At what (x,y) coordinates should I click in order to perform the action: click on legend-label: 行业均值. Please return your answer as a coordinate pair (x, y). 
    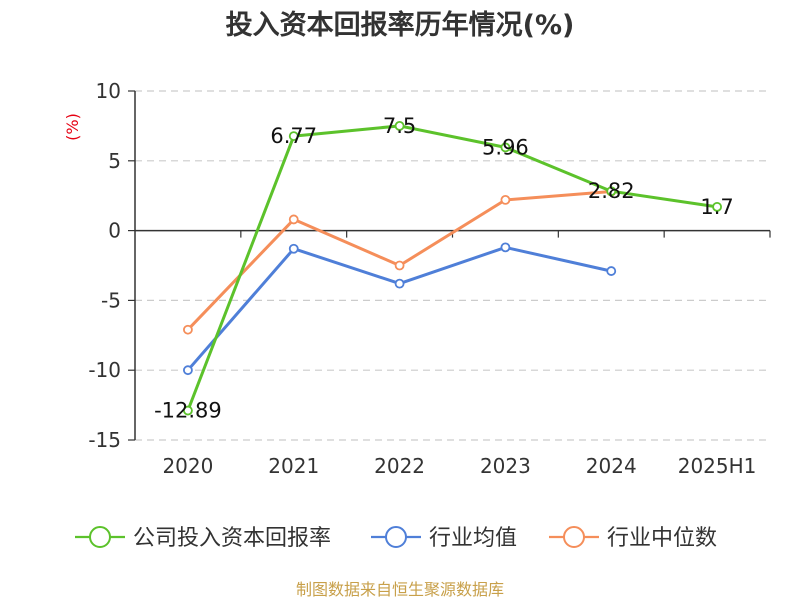
    Looking at the image, I should click on (473, 538).